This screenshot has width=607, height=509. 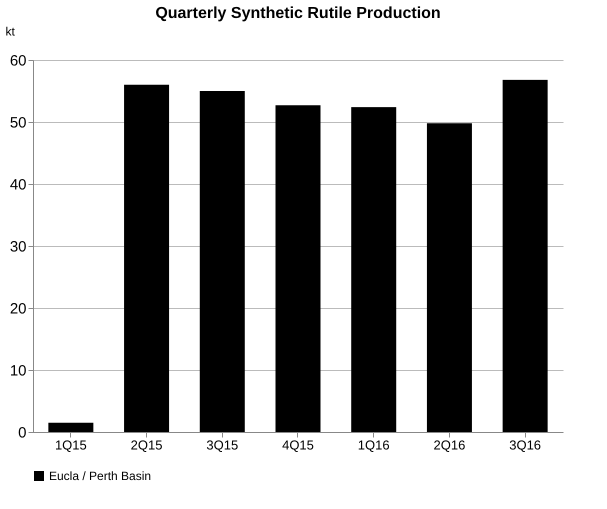 What do you see at coordinates (18, 247) in the screenshot?
I see `y-tick-label: 30` at bounding box center [18, 247].